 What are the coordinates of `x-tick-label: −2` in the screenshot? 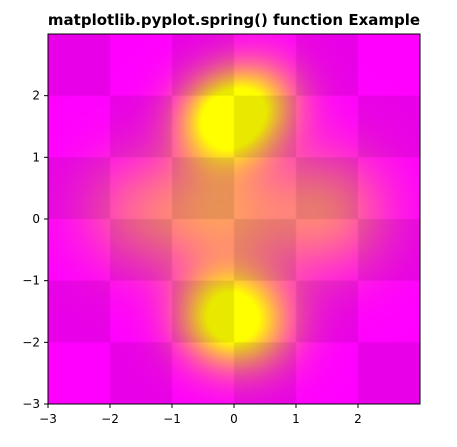 It's located at (110, 419).